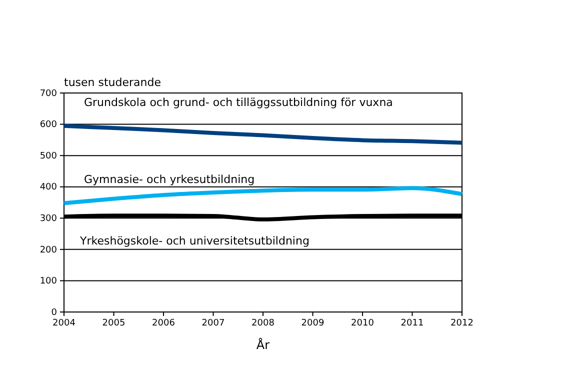 The width and height of the screenshot is (565, 385). I want to click on y-axis-title: tusen studerande, so click(113, 82).